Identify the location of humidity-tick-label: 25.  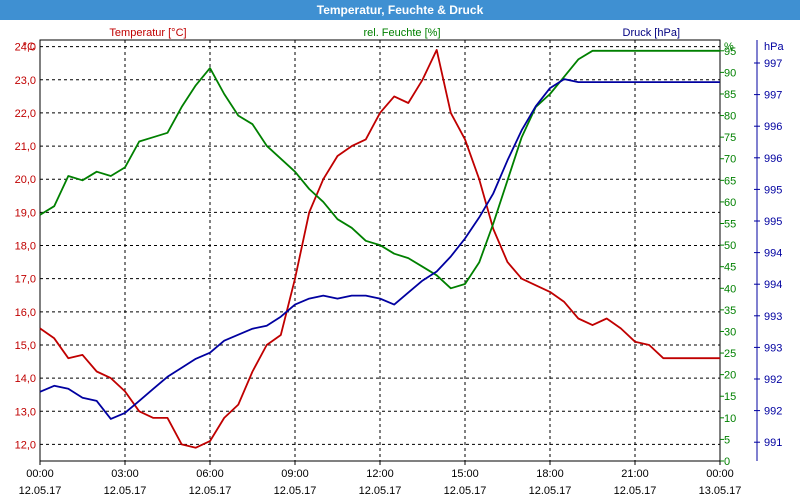
(730, 354).